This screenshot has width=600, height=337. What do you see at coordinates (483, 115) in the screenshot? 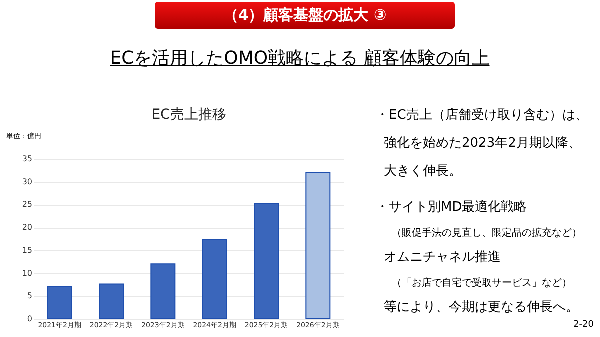
I see `text: ・EC売上（店舗受け取り含む）は、` at bounding box center [483, 115].